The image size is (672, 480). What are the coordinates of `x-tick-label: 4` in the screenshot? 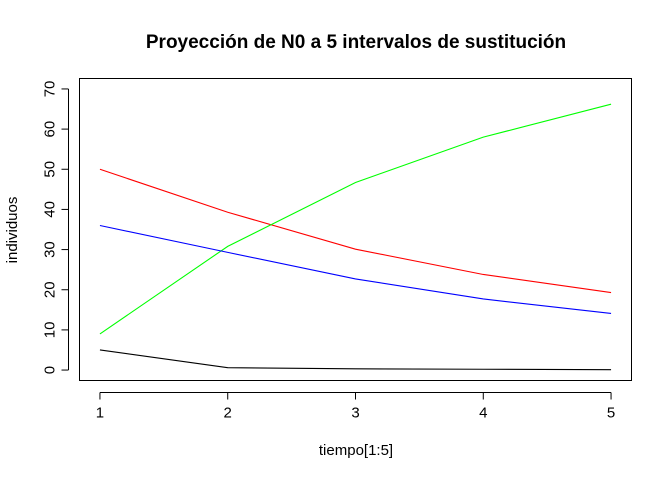 It's located at (483, 413).